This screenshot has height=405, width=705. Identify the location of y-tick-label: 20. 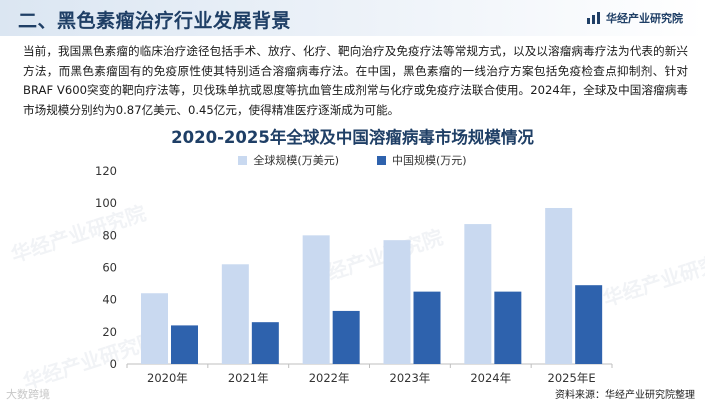
(109, 332).